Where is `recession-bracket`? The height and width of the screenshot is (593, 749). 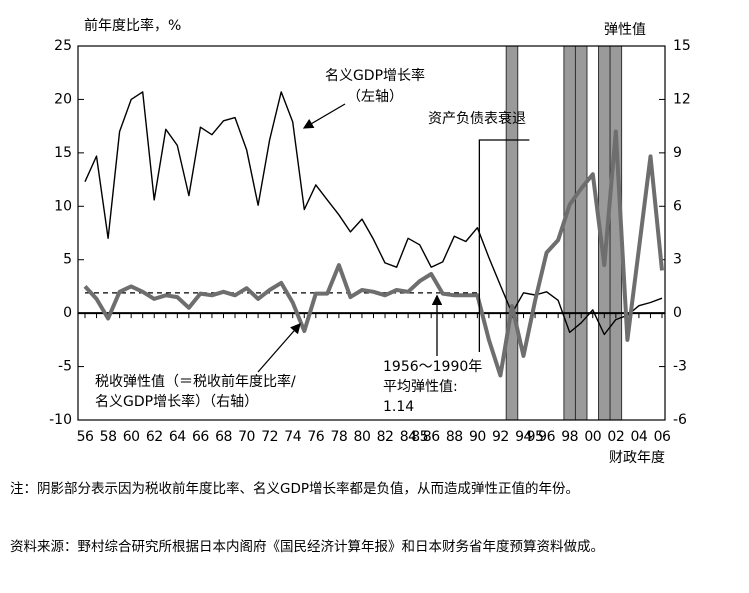
recession-bracket is located at coordinates (504, 245).